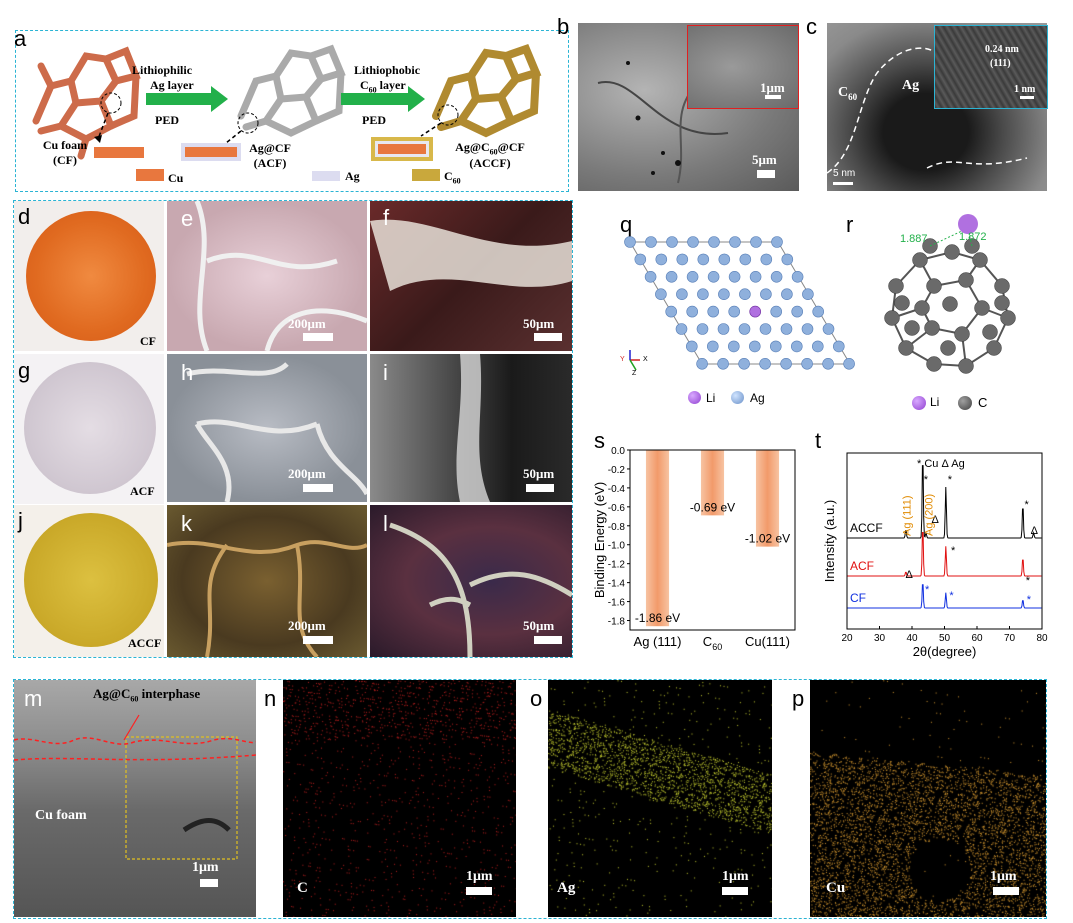 The image size is (1073, 923). Describe the element at coordinates (735, 876) in the screenshot. I see `panel-o-scale: 1μm` at that location.